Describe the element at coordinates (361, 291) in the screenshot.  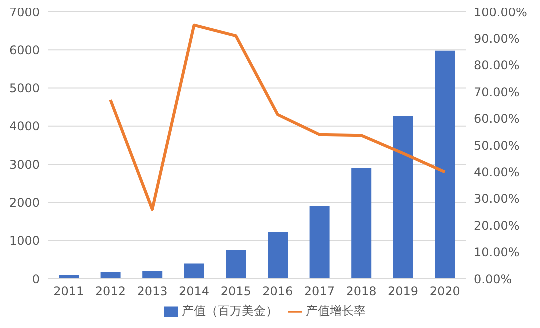
I see `x-tick-label: 2018` at that location.